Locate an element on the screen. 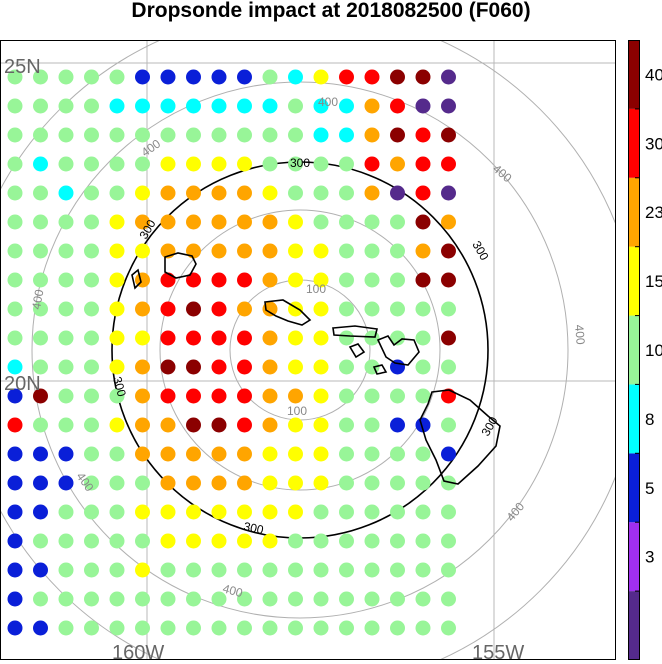 The image size is (662, 664). big-island-outline is located at coordinates (460, 437).